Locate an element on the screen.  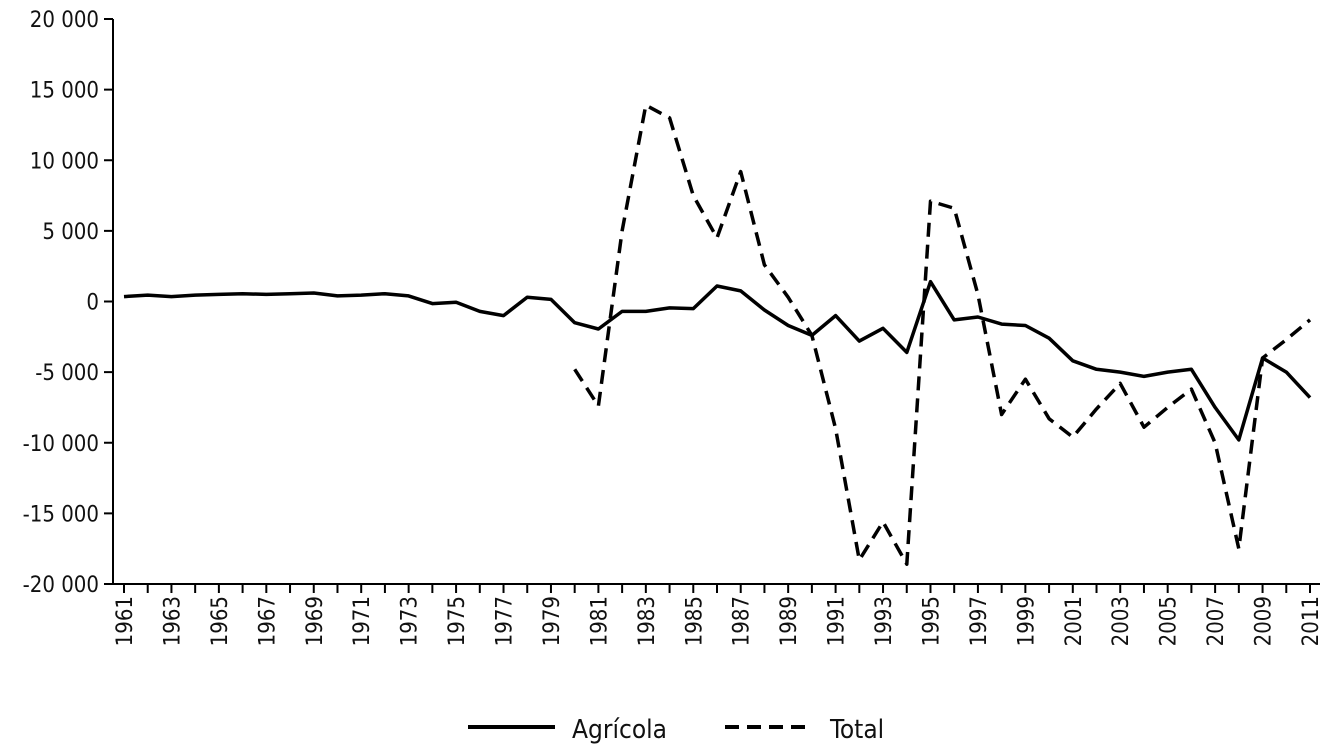
x-tick-label: 1999 is located at coordinates (1026, 621).